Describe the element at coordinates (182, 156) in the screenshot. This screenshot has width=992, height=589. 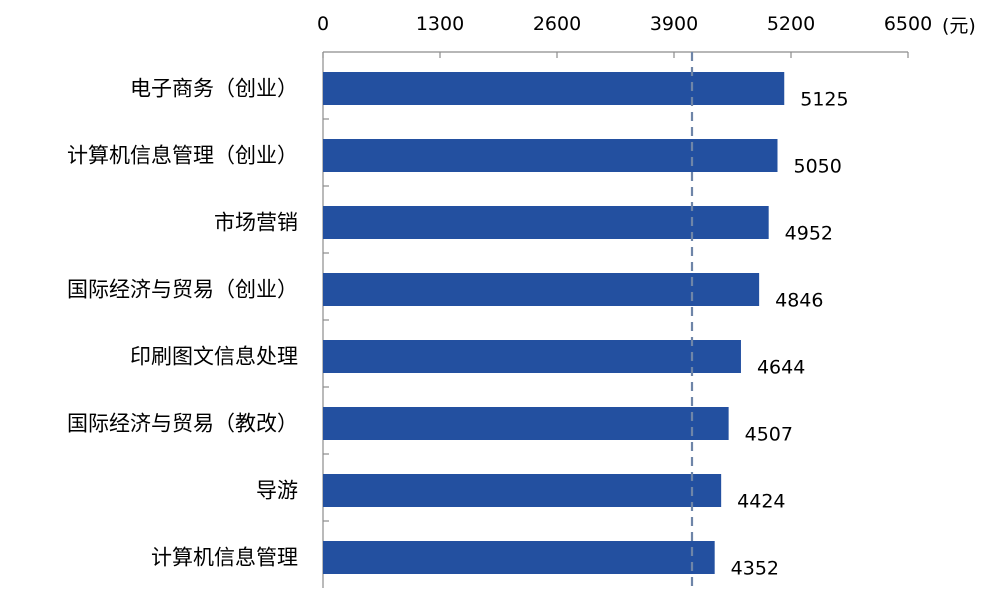
I see `category-label: 计算机信息管理（创业）` at that location.